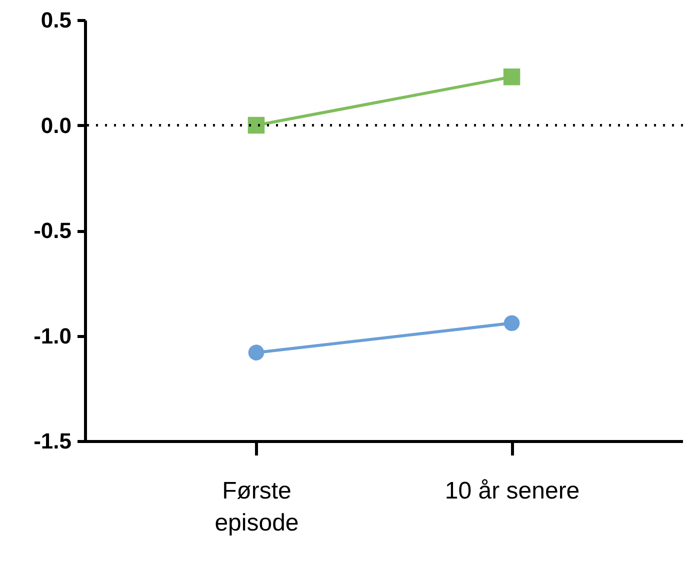 This screenshot has height=561, width=684. I want to click on y-tick-label: 0.5, so click(56, 20).